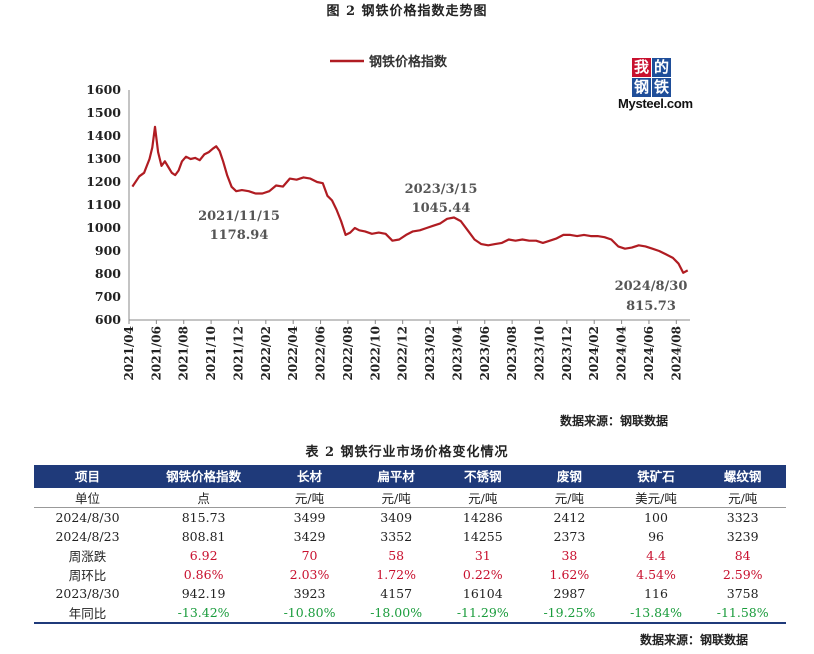 This screenshot has width=814, height=654. What do you see at coordinates (656, 574) in the screenshot?
I see `table-cell: 4.54%` at bounding box center [656, 574].